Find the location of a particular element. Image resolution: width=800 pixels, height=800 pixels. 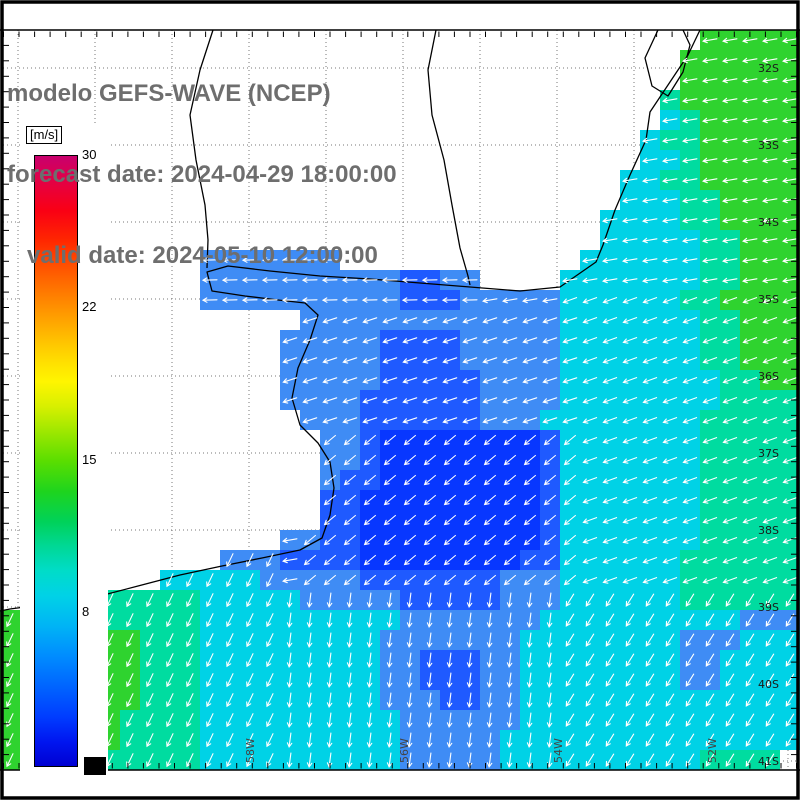

svg-text: 56W is located at coordinates (404, 750).